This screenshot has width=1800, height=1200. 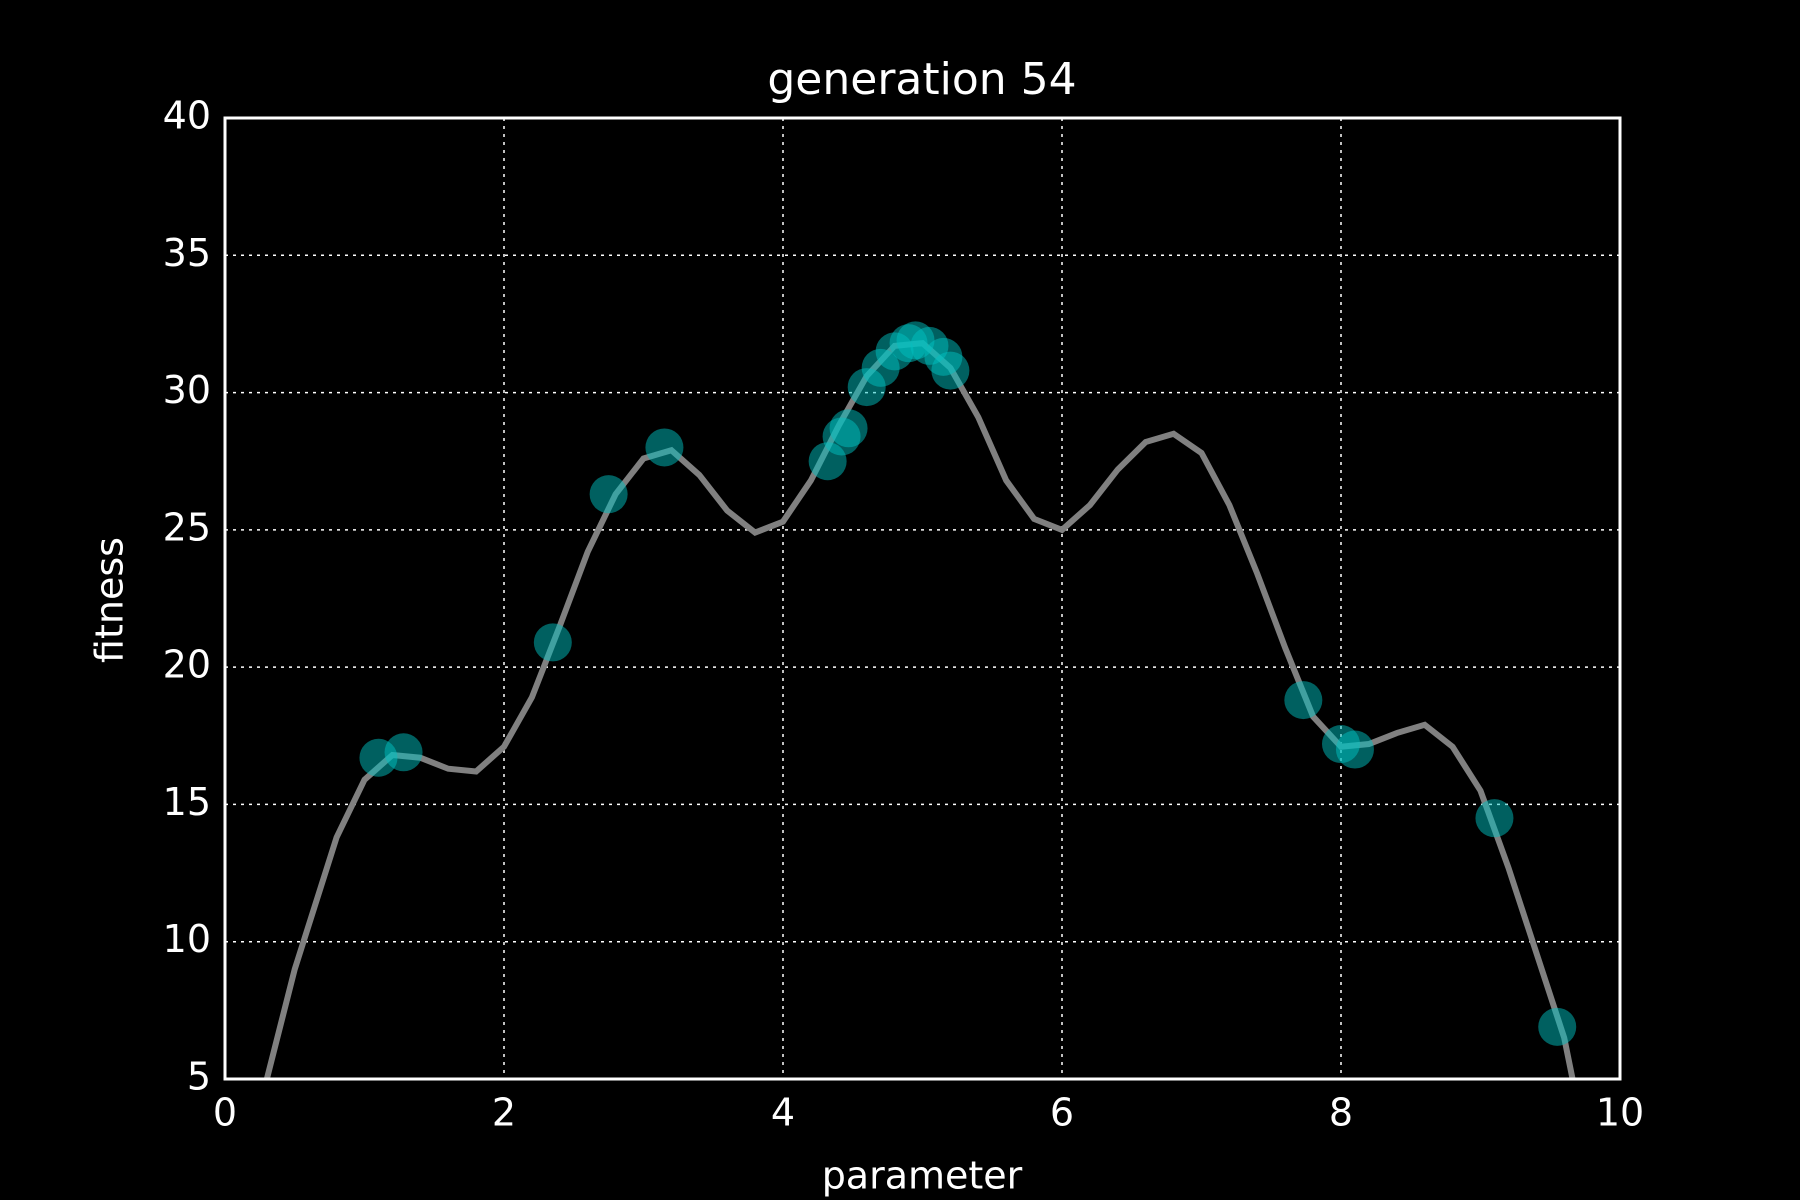 What do you see at coordinates (187, 390) in the screenshot?
I see `y-tick-label: 30` at bounding box center [187, 390].